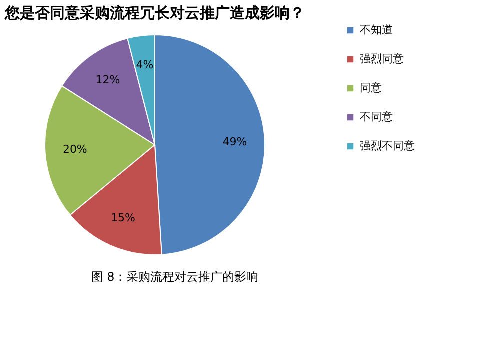 The width and height of the screenshot is (487, 351). I want to click on data-label: 4%, so click(145, 65).